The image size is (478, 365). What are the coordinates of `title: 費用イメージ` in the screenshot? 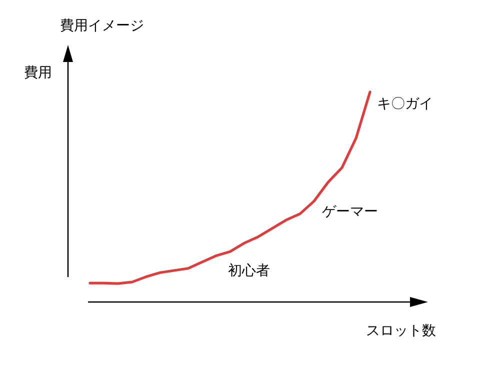 It's located at (102, 26).